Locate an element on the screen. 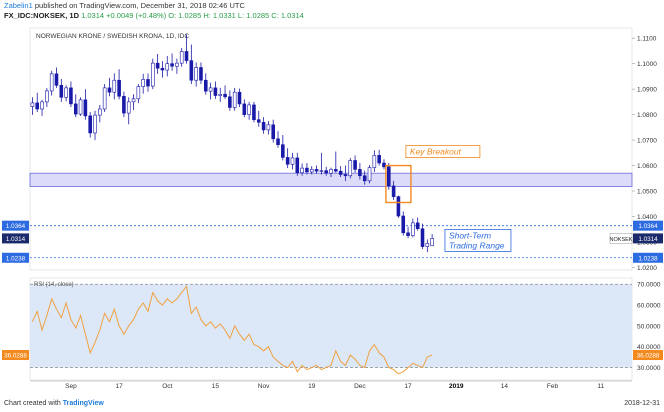 The width and height of the screenshot is (664, 412). symbol-tag is located at coordinates (621, 238).